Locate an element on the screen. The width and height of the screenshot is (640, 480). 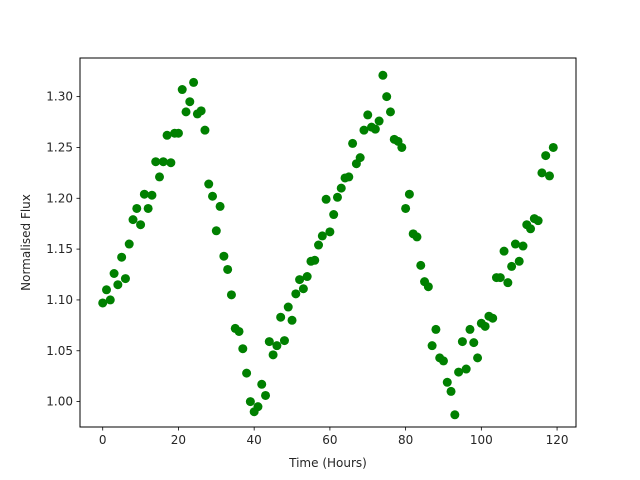
y-axis-label: Normalised Flux is located at coordinates (26, 242).